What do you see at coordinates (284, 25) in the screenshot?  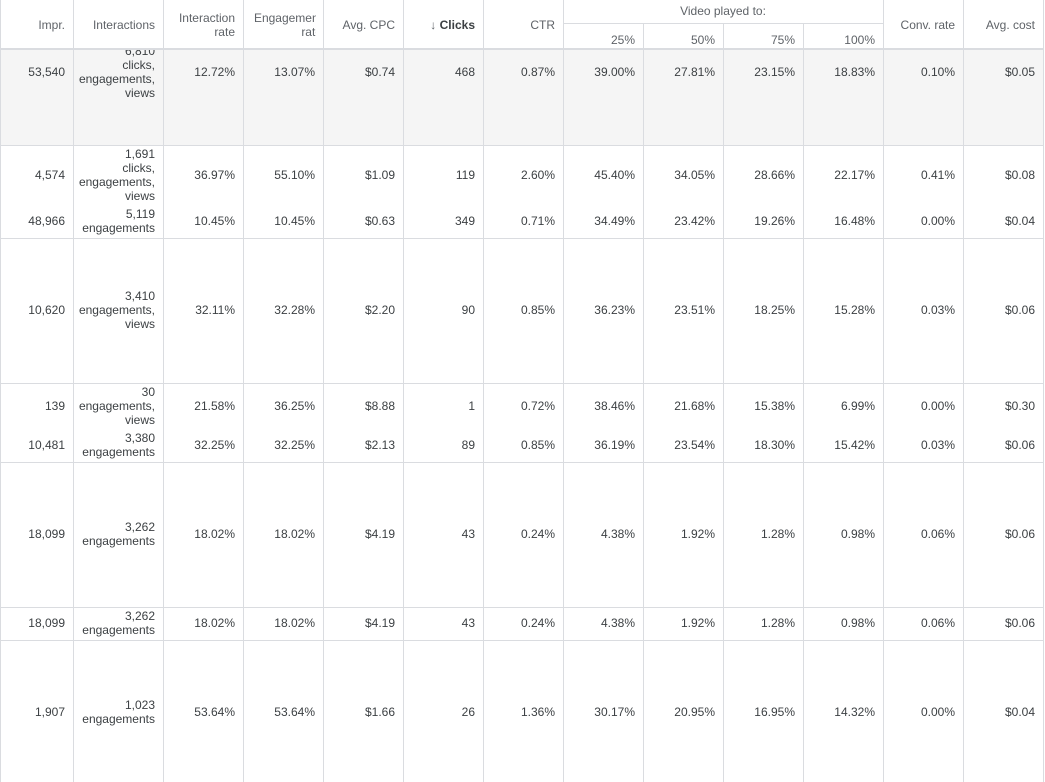 I see `column-header-label: Engagement rate` at bounding box center [284, 25].